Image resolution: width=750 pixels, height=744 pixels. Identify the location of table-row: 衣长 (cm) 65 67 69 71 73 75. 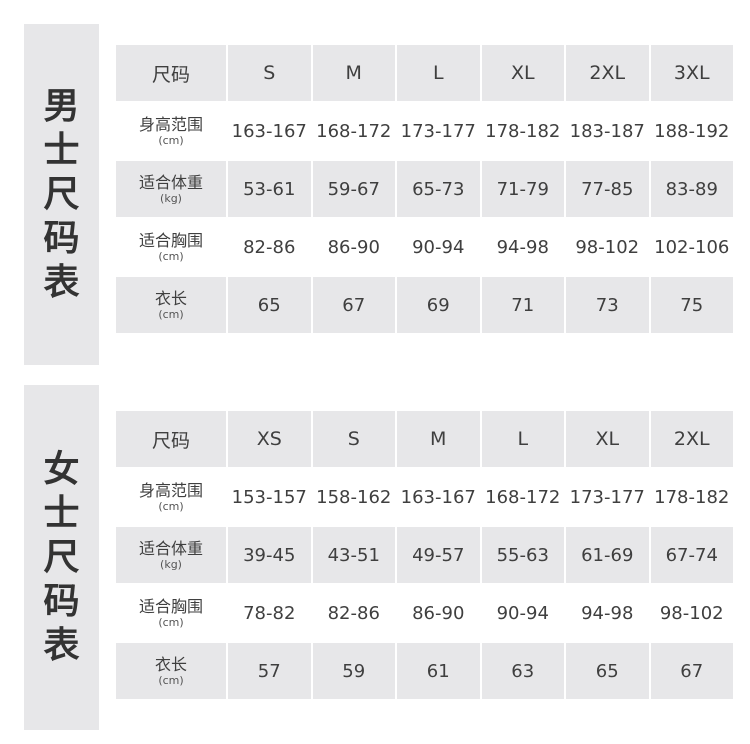
(424, 305).